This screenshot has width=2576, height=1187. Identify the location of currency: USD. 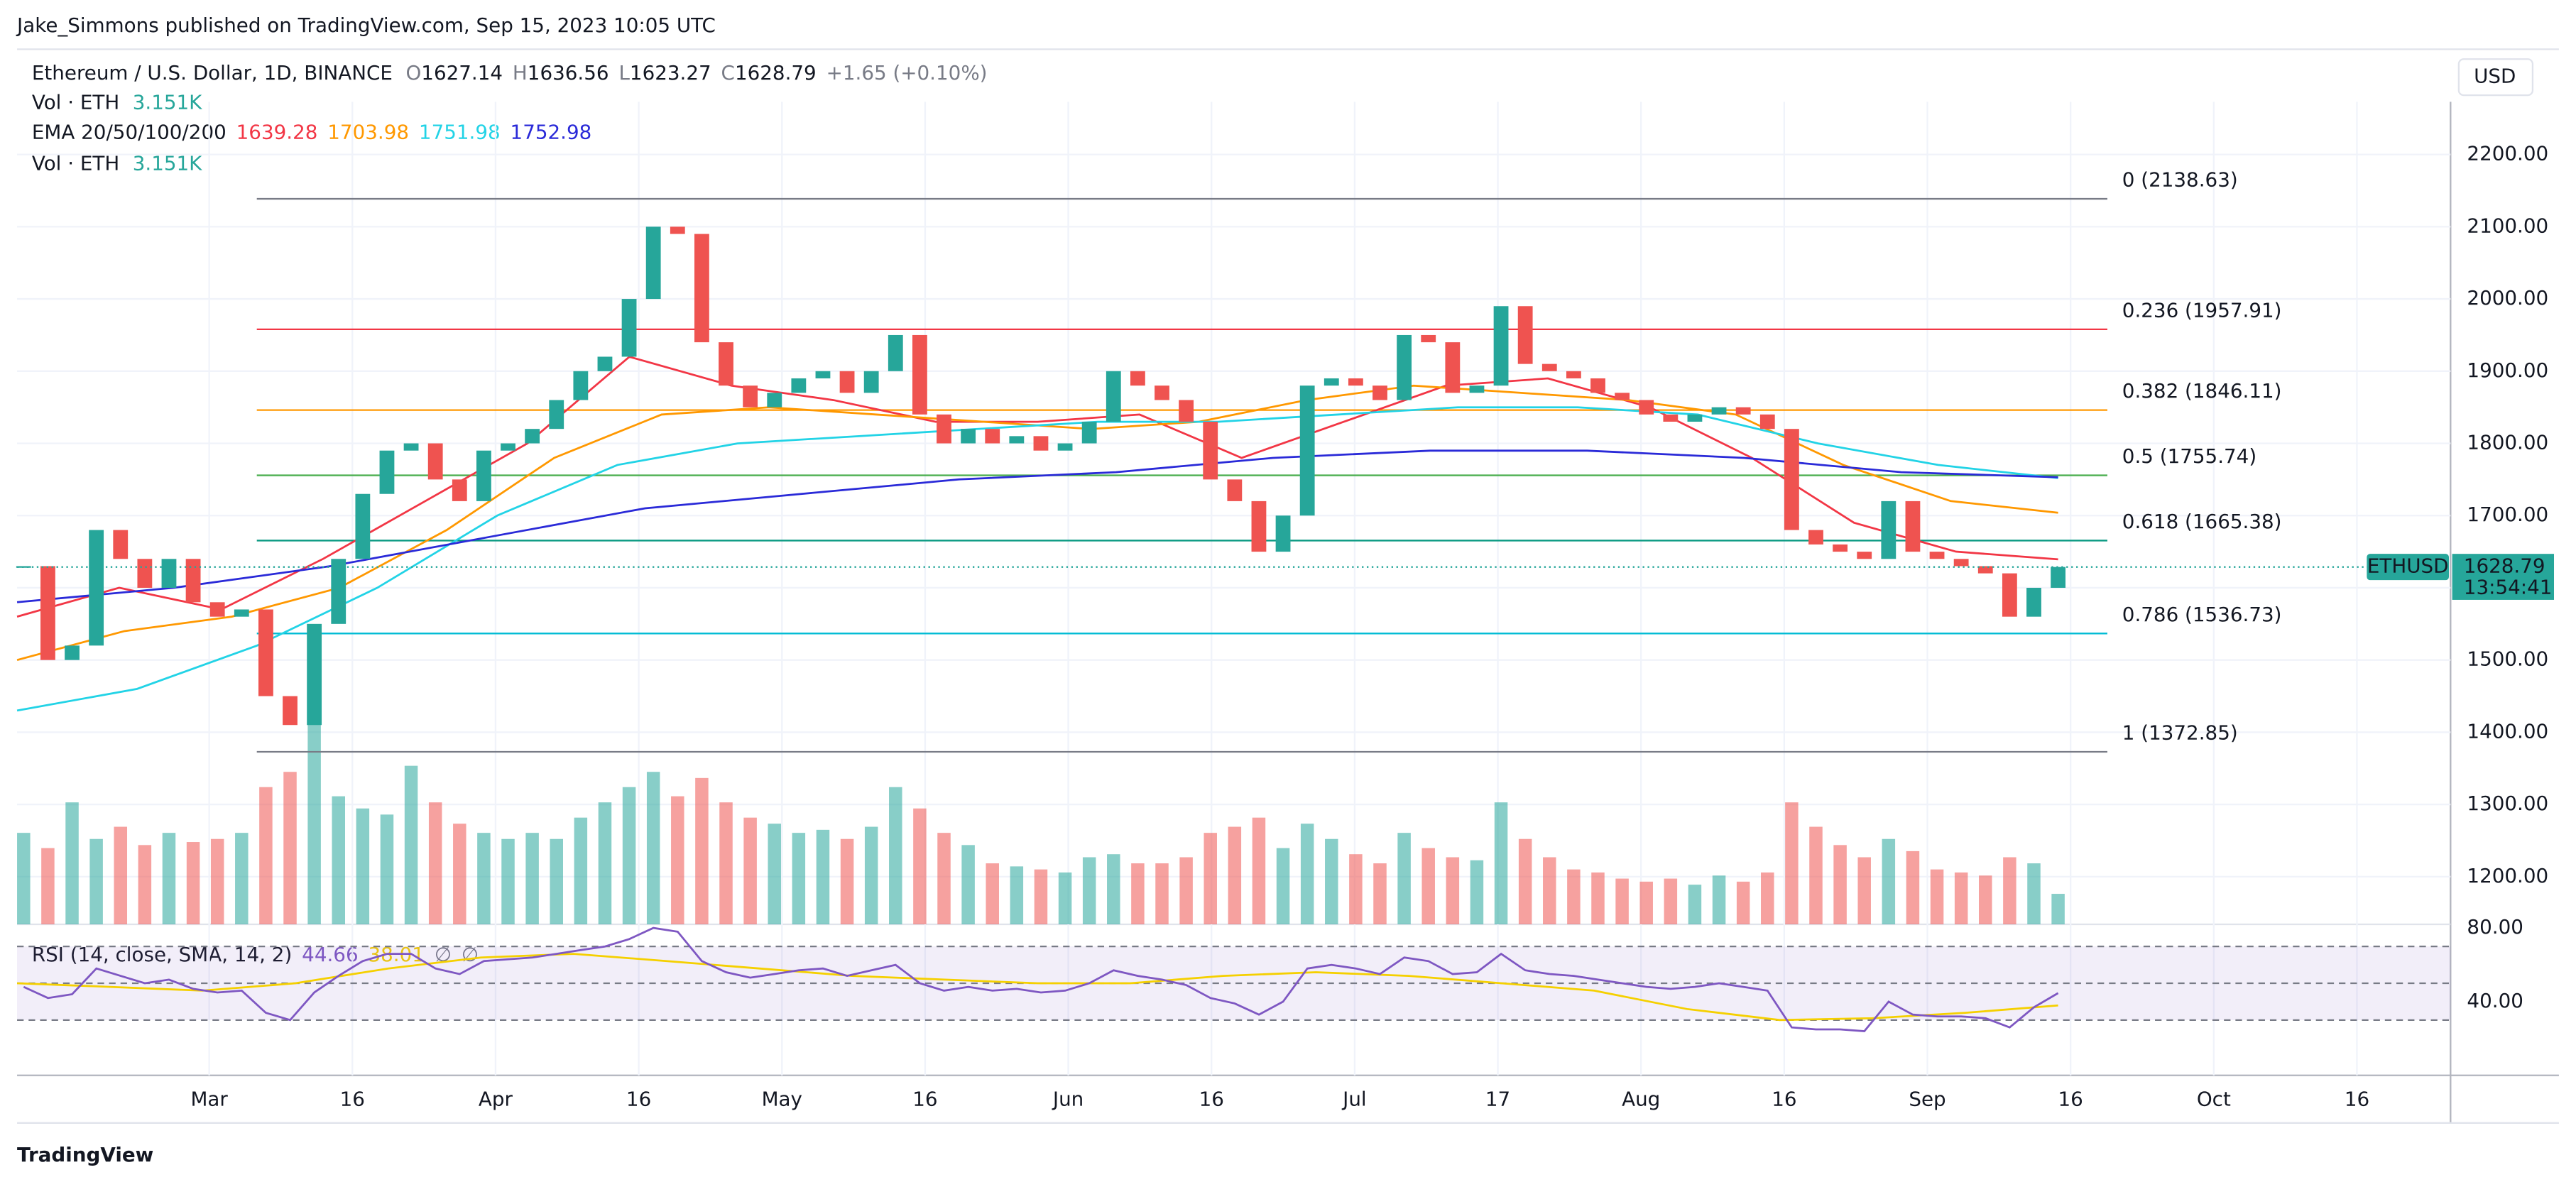
(2495, 76).